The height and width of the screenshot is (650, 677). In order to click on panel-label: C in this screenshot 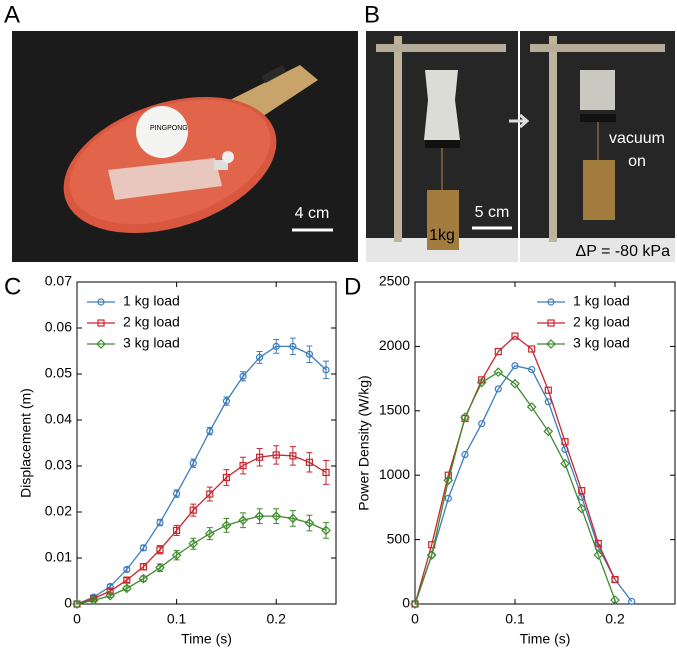, I will do `click(12, 286)`.